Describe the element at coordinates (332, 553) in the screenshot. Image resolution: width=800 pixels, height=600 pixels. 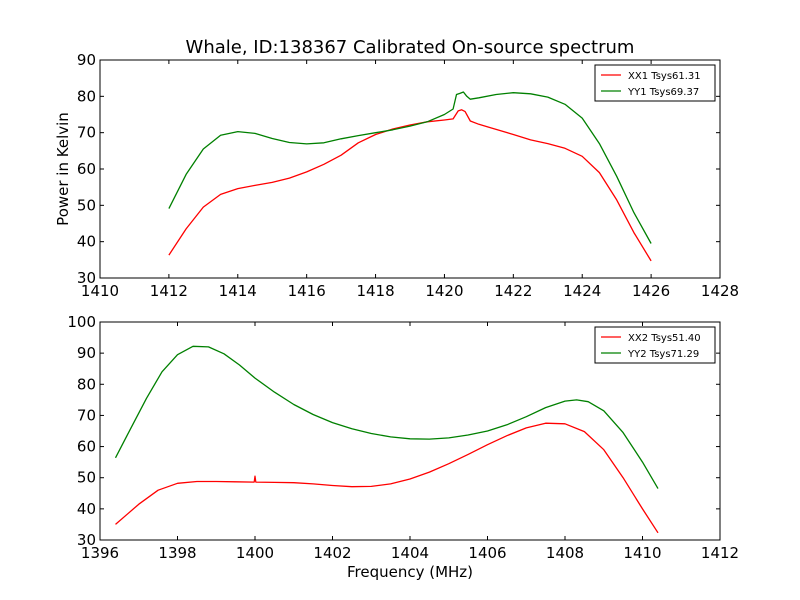
I see `x-tick-label: 1402` at that location.